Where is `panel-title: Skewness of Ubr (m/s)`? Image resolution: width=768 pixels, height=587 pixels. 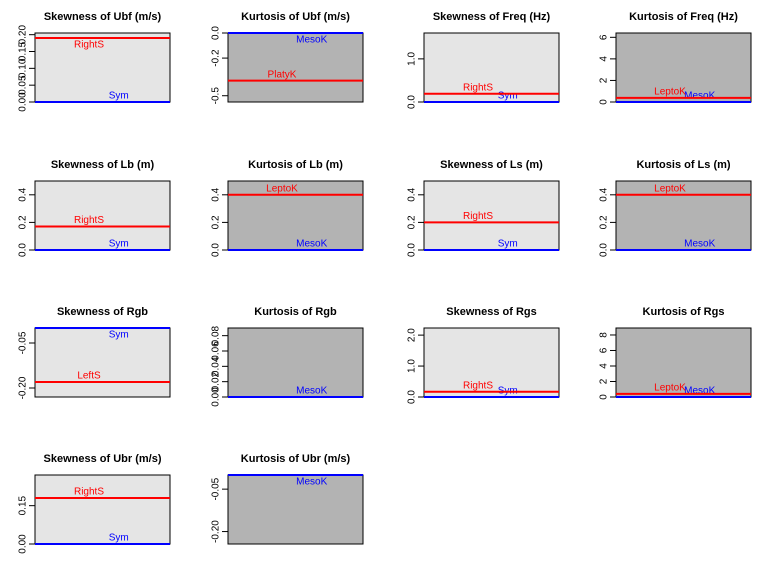 panel-title: Skewness of Ubr (m/s) is located at coordinates (103, 459).